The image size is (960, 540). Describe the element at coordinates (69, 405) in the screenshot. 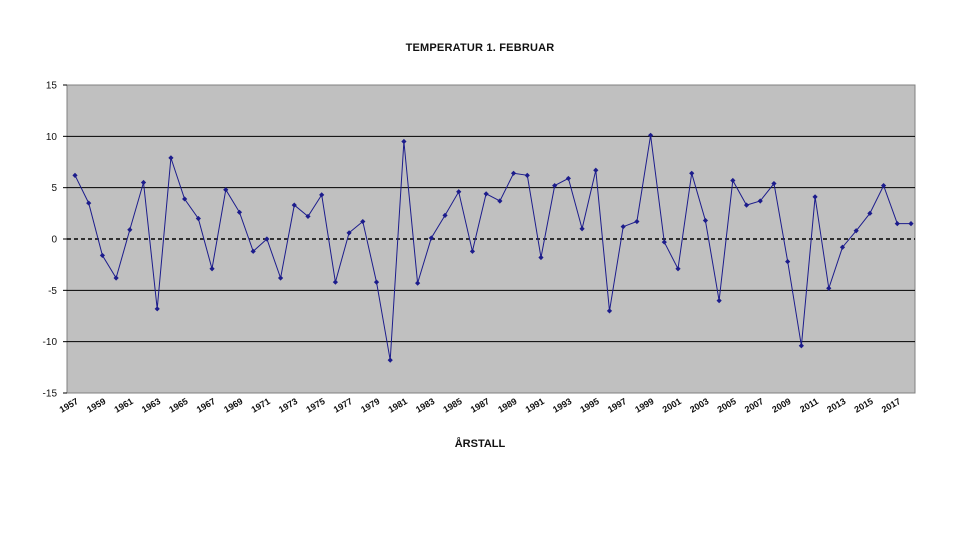

I see `x-tick-label: 1957` at that location.